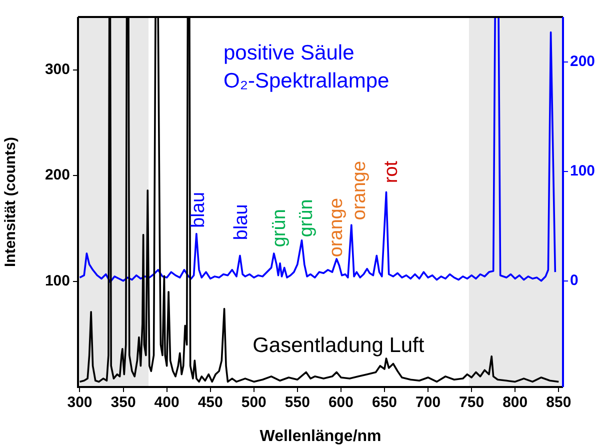  What do you see at coordinates (167, 403) in the screenshot?
I see `x-tick-label: 400` at bounding box center [167, 403].